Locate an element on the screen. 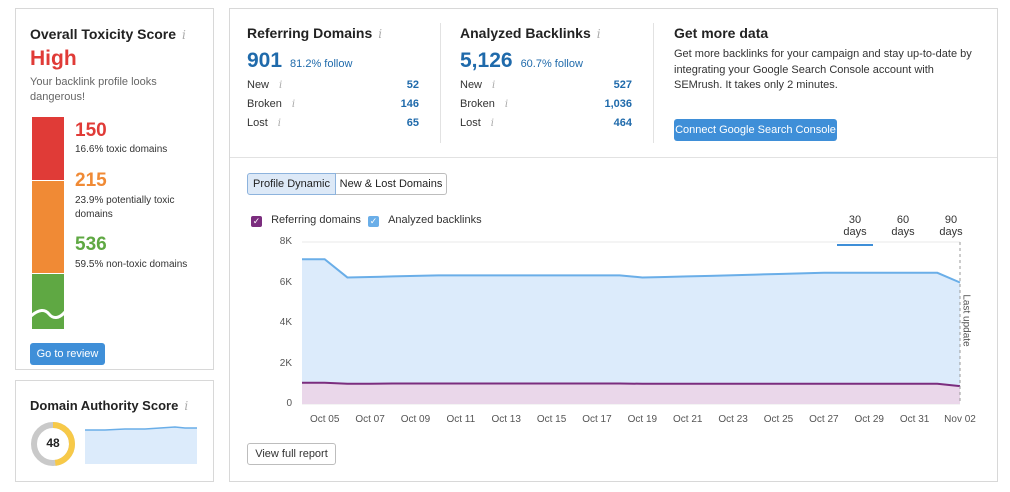 The image size is (1010, 492). backlinks-value-wrap: 5,126 60.7% follow is located at coordinates (521, 61).